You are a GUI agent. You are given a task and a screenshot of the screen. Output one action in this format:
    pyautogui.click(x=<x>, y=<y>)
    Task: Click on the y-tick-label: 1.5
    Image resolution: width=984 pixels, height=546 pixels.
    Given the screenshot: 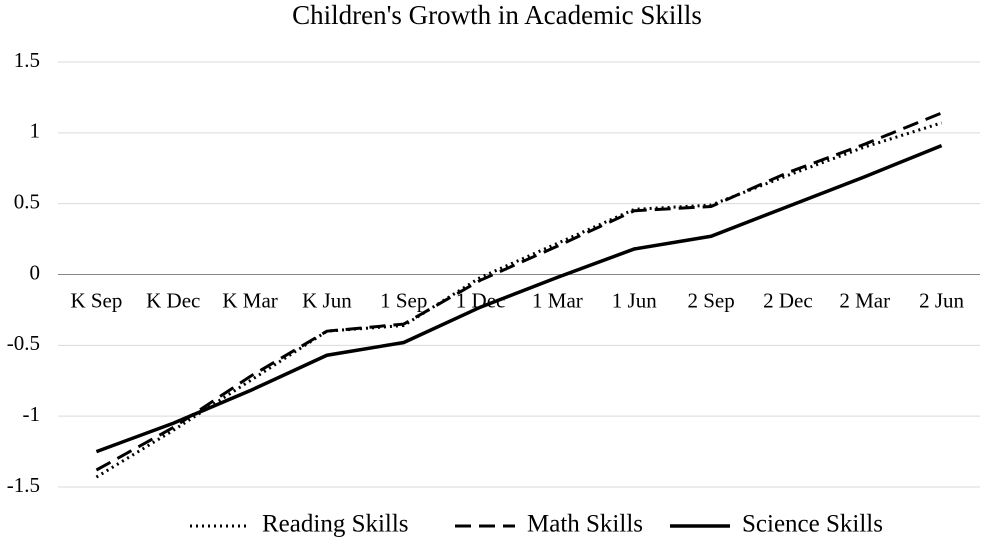 What is the action you would take?
    pyautogui.click(x=27, y=60)
    